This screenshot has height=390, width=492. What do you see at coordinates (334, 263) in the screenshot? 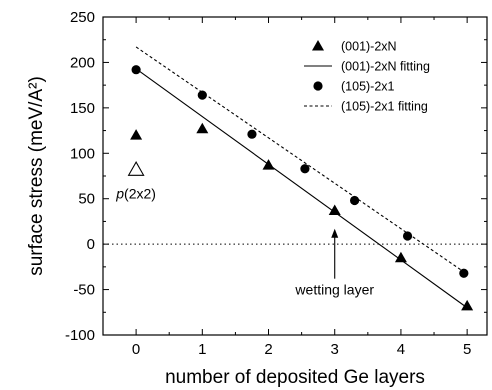
I see `annotations: wetting layer` at bounding box center [334, 263].